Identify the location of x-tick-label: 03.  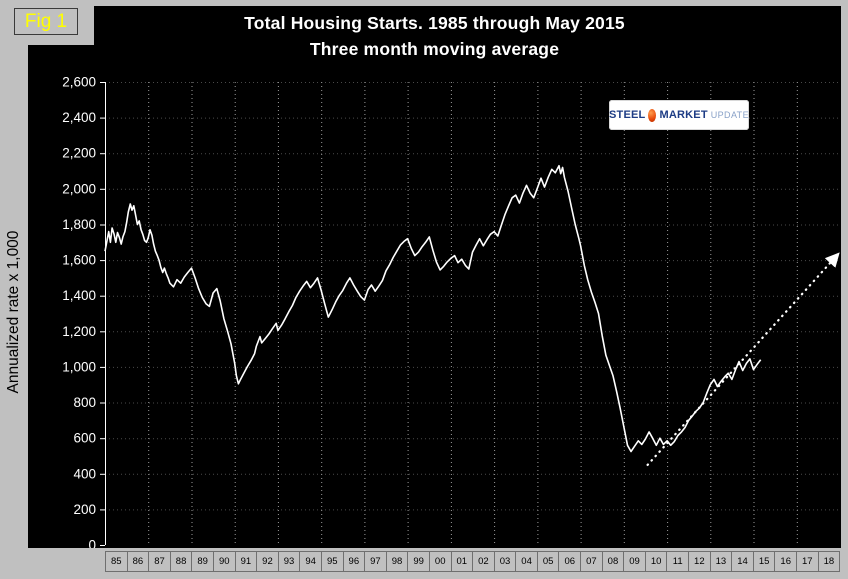
(505, 561).